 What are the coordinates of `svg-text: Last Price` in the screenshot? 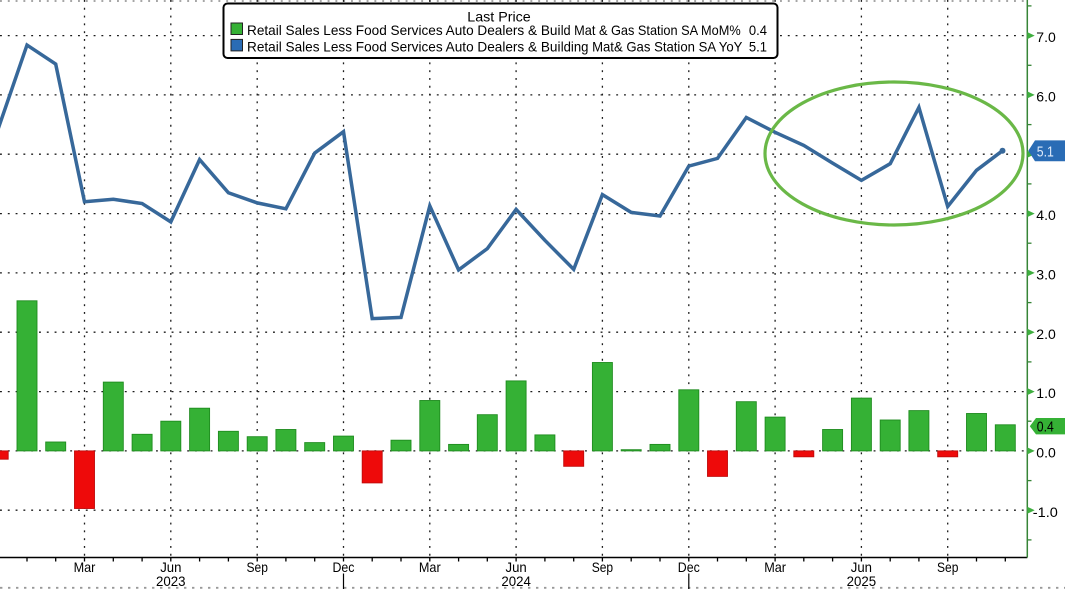 It's located at (499, 17).